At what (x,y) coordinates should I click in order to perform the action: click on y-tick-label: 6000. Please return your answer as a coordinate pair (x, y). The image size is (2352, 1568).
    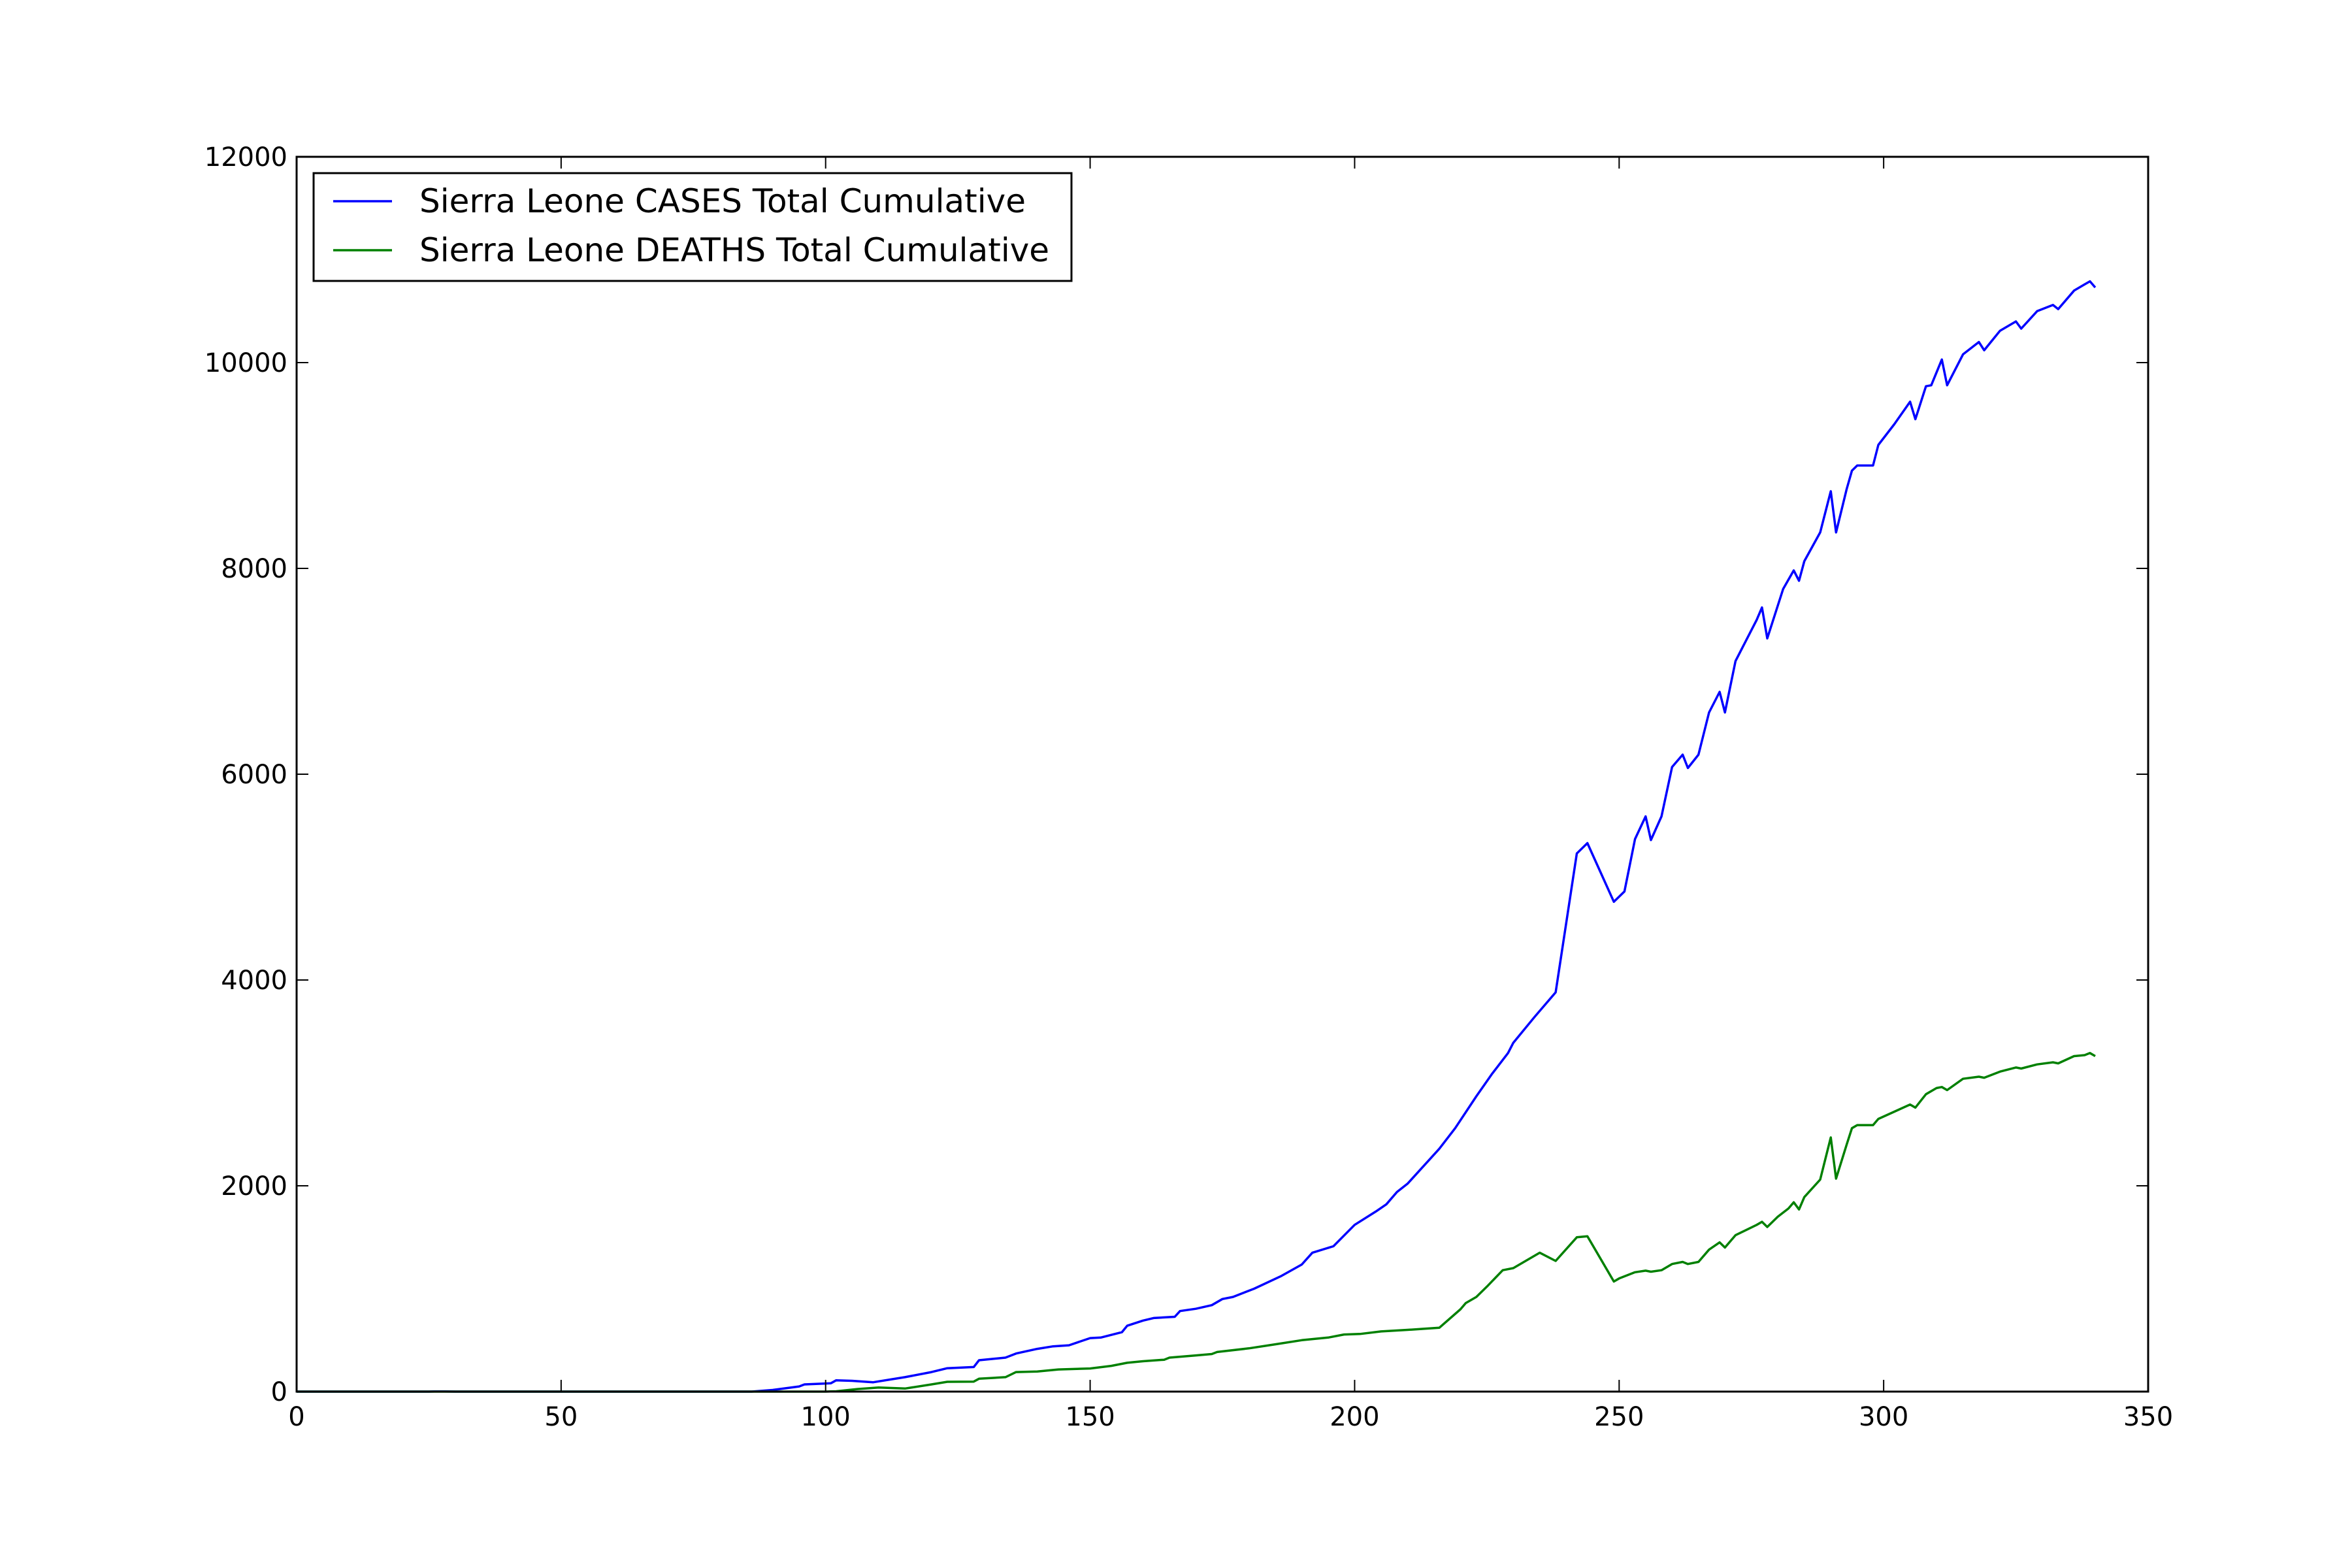
    Looking at the image, I should click on (254, 775).